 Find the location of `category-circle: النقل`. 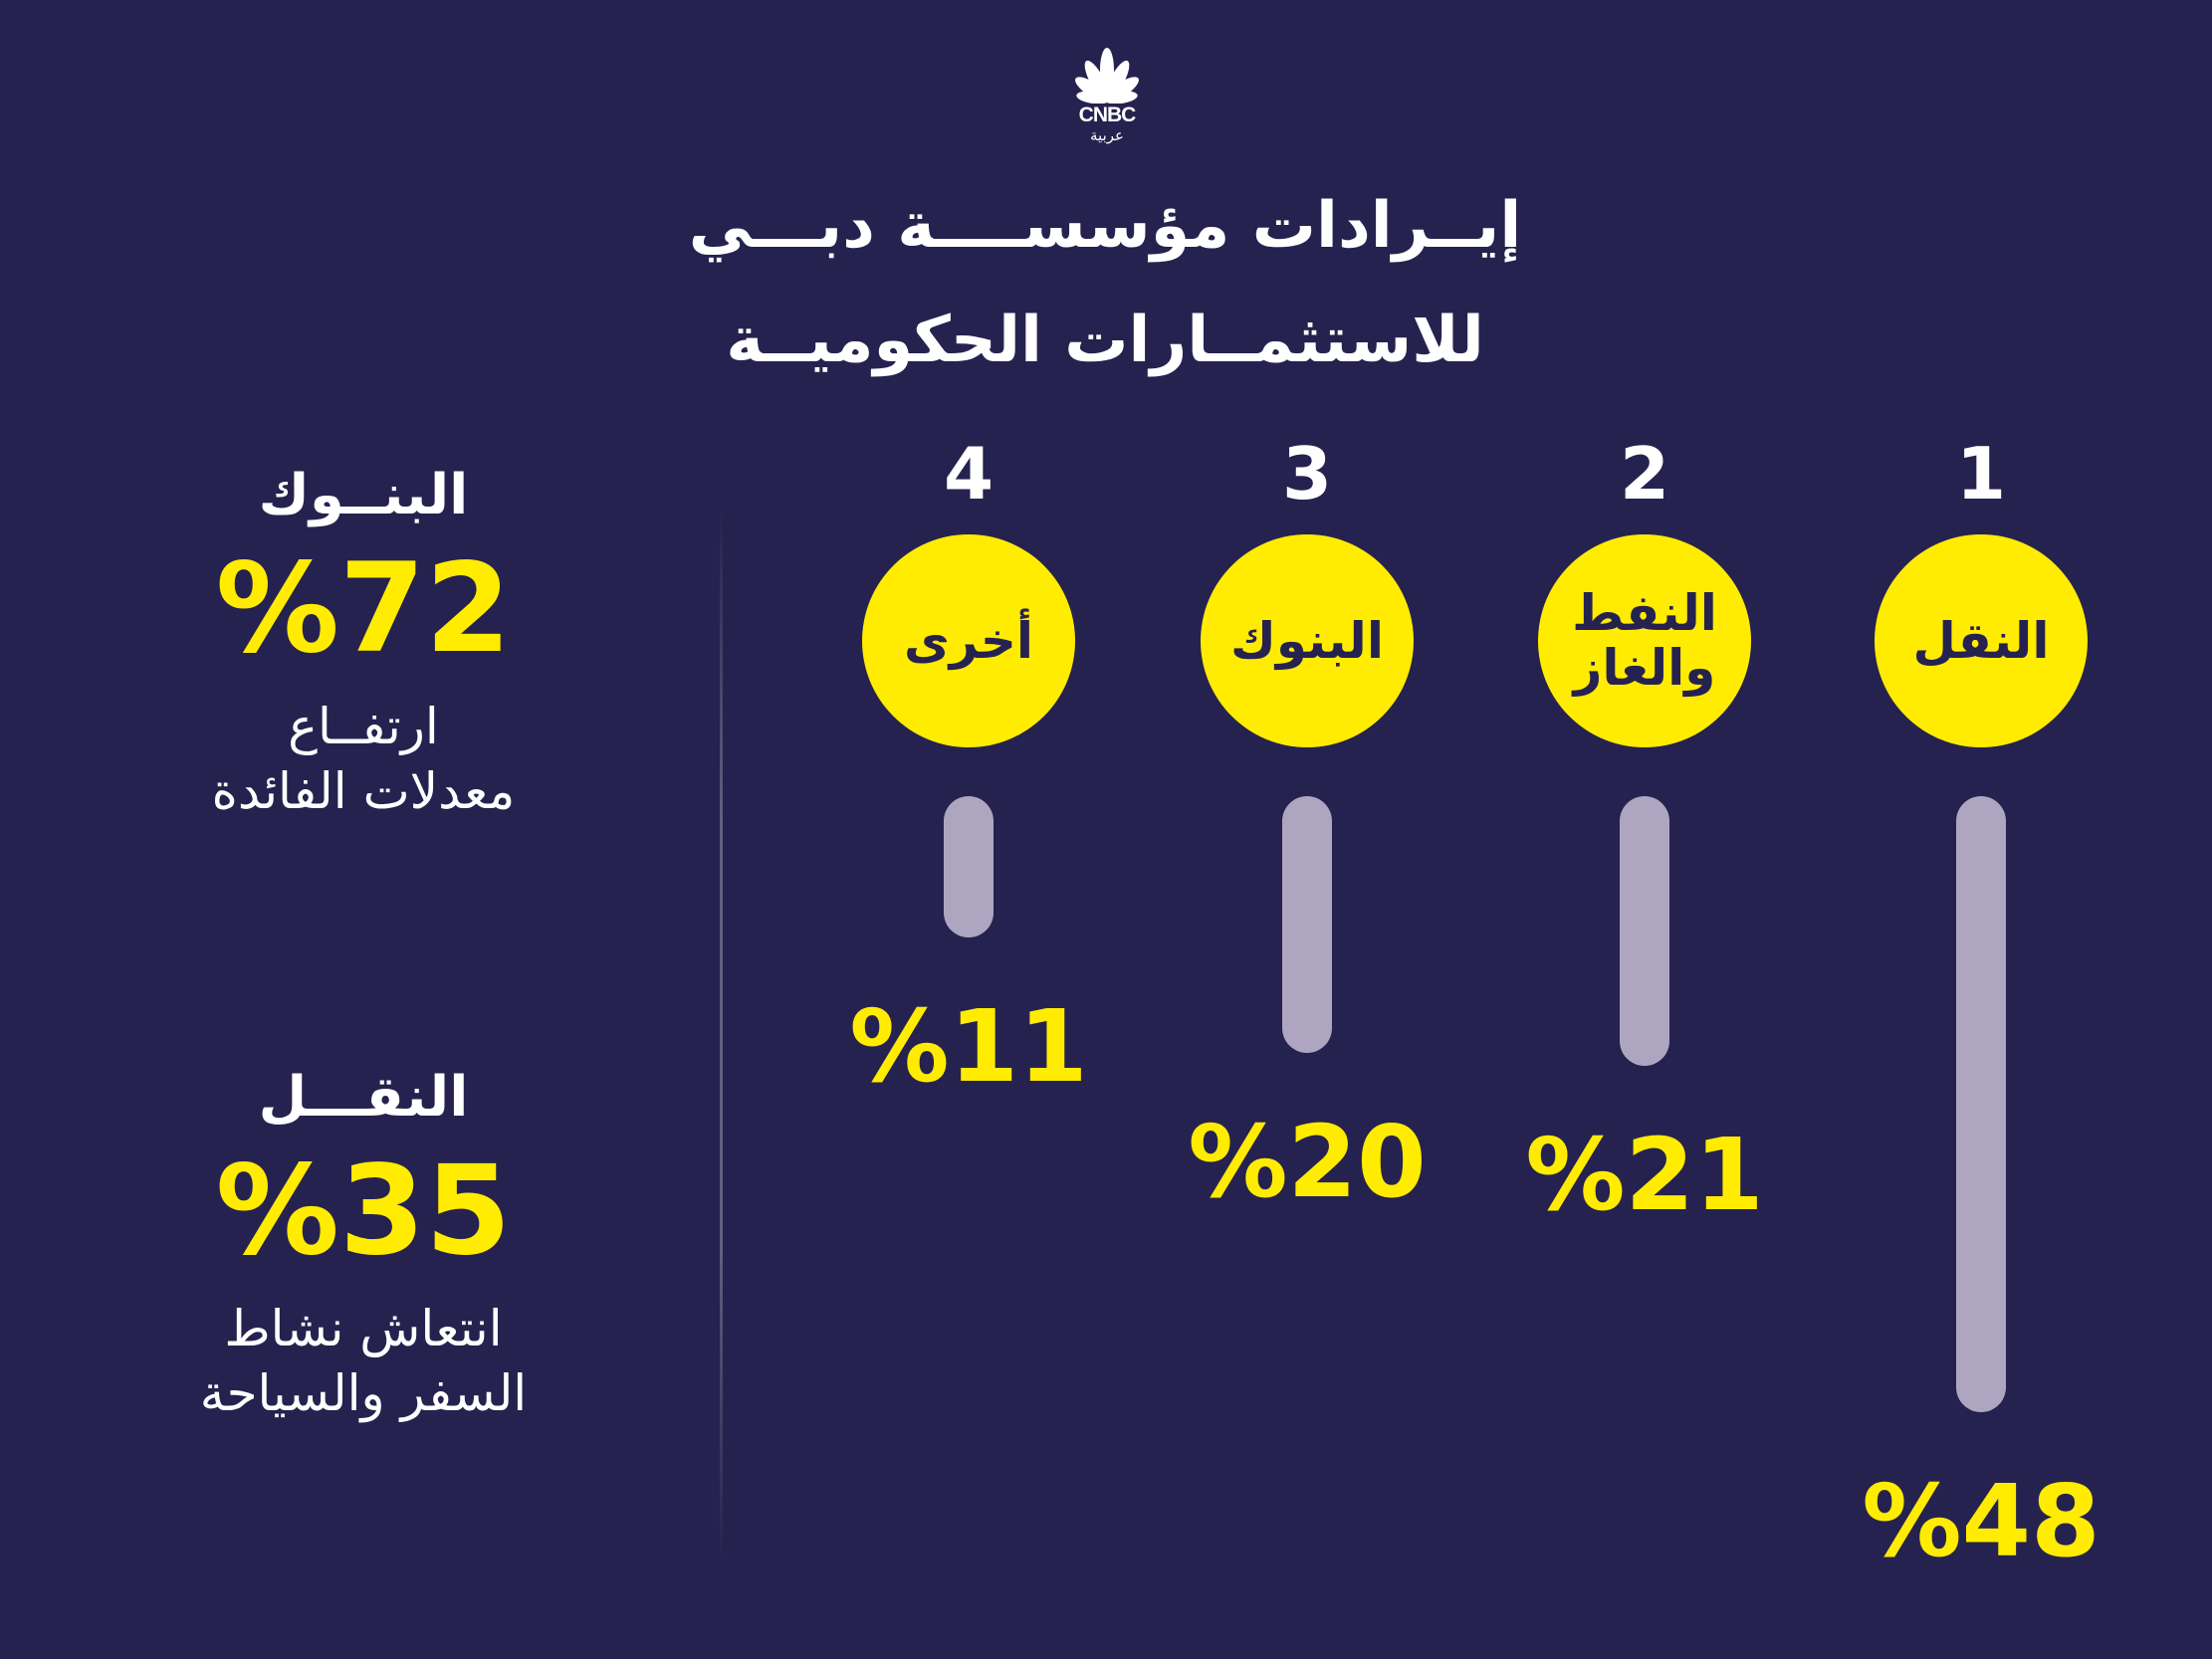

category-circle: النقل is located at coordinates (1981, 640).